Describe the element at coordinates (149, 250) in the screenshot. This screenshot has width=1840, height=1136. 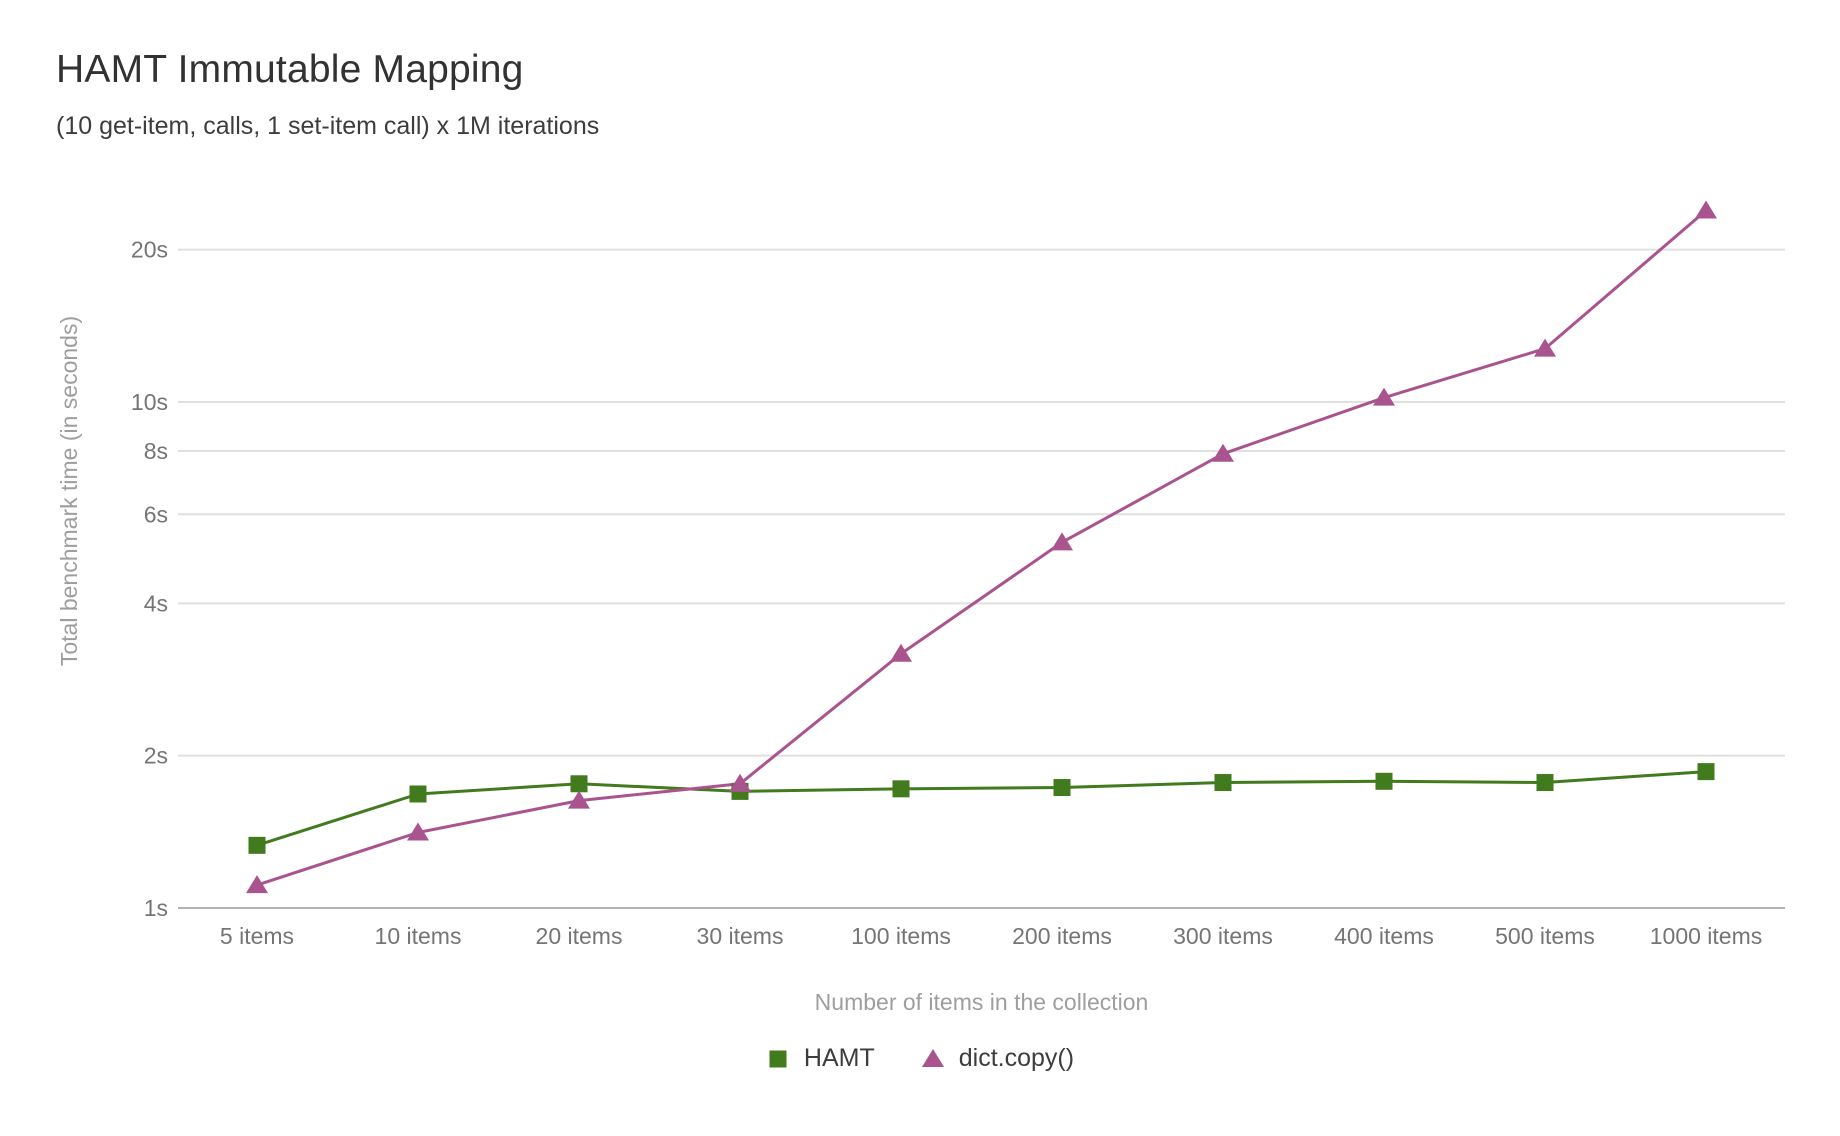
I see `y-tick-label: 20s` at that location.